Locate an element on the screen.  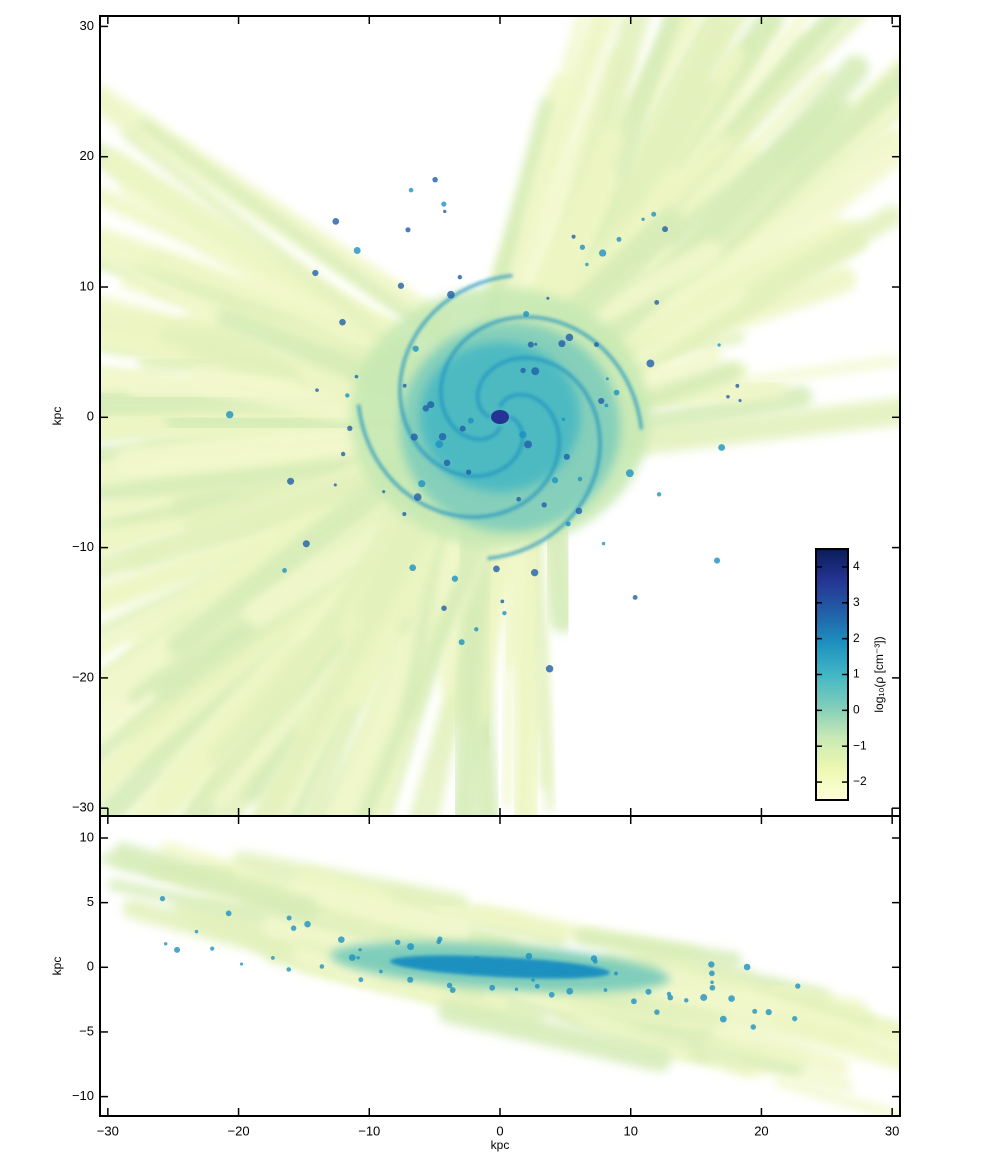
y-tick-label: 20 is located at coordinates (87, 155).